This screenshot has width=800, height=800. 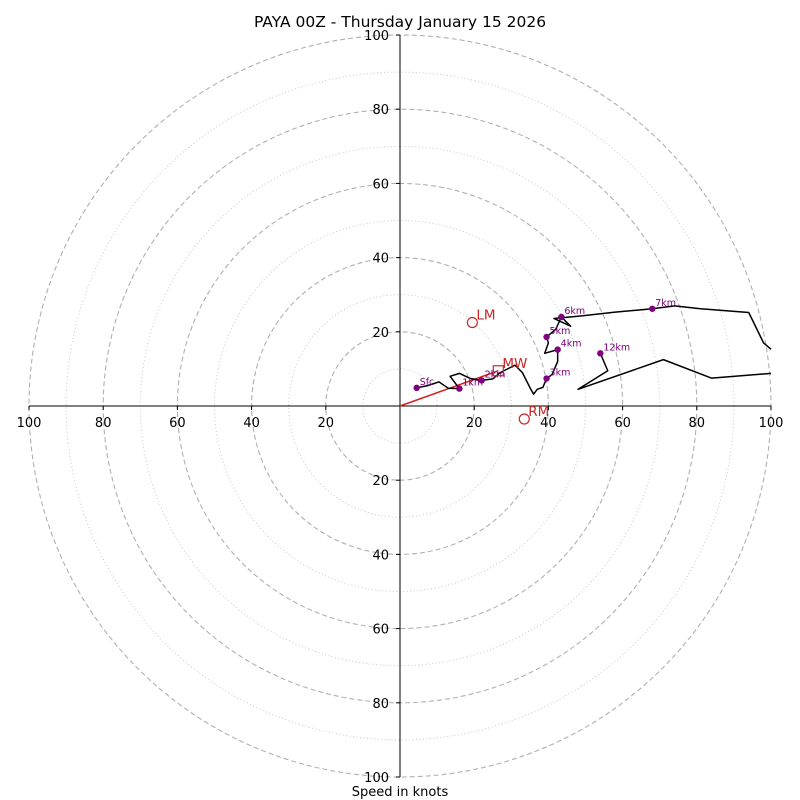 I want to click on level-label-3km: 3km, so click(x=560, y=373).